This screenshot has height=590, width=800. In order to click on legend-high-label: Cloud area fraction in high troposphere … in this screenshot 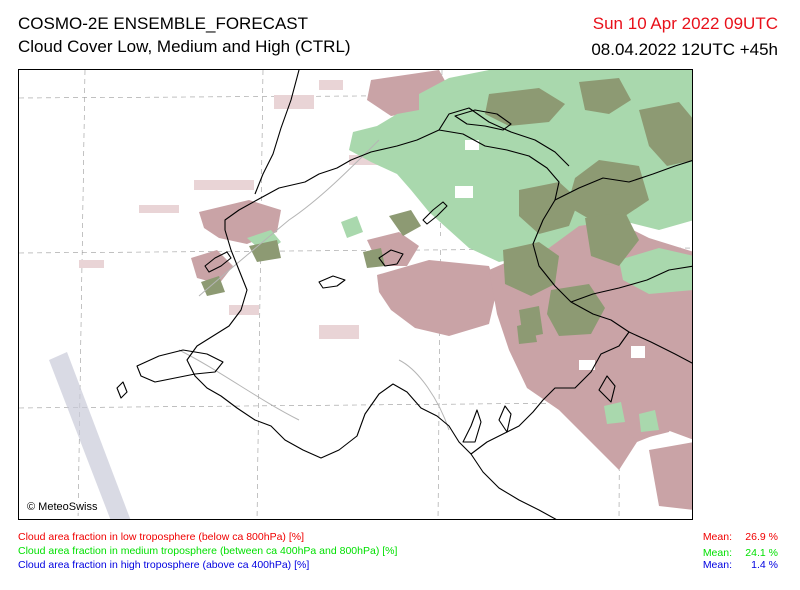, I will do `click(164, 565)`.